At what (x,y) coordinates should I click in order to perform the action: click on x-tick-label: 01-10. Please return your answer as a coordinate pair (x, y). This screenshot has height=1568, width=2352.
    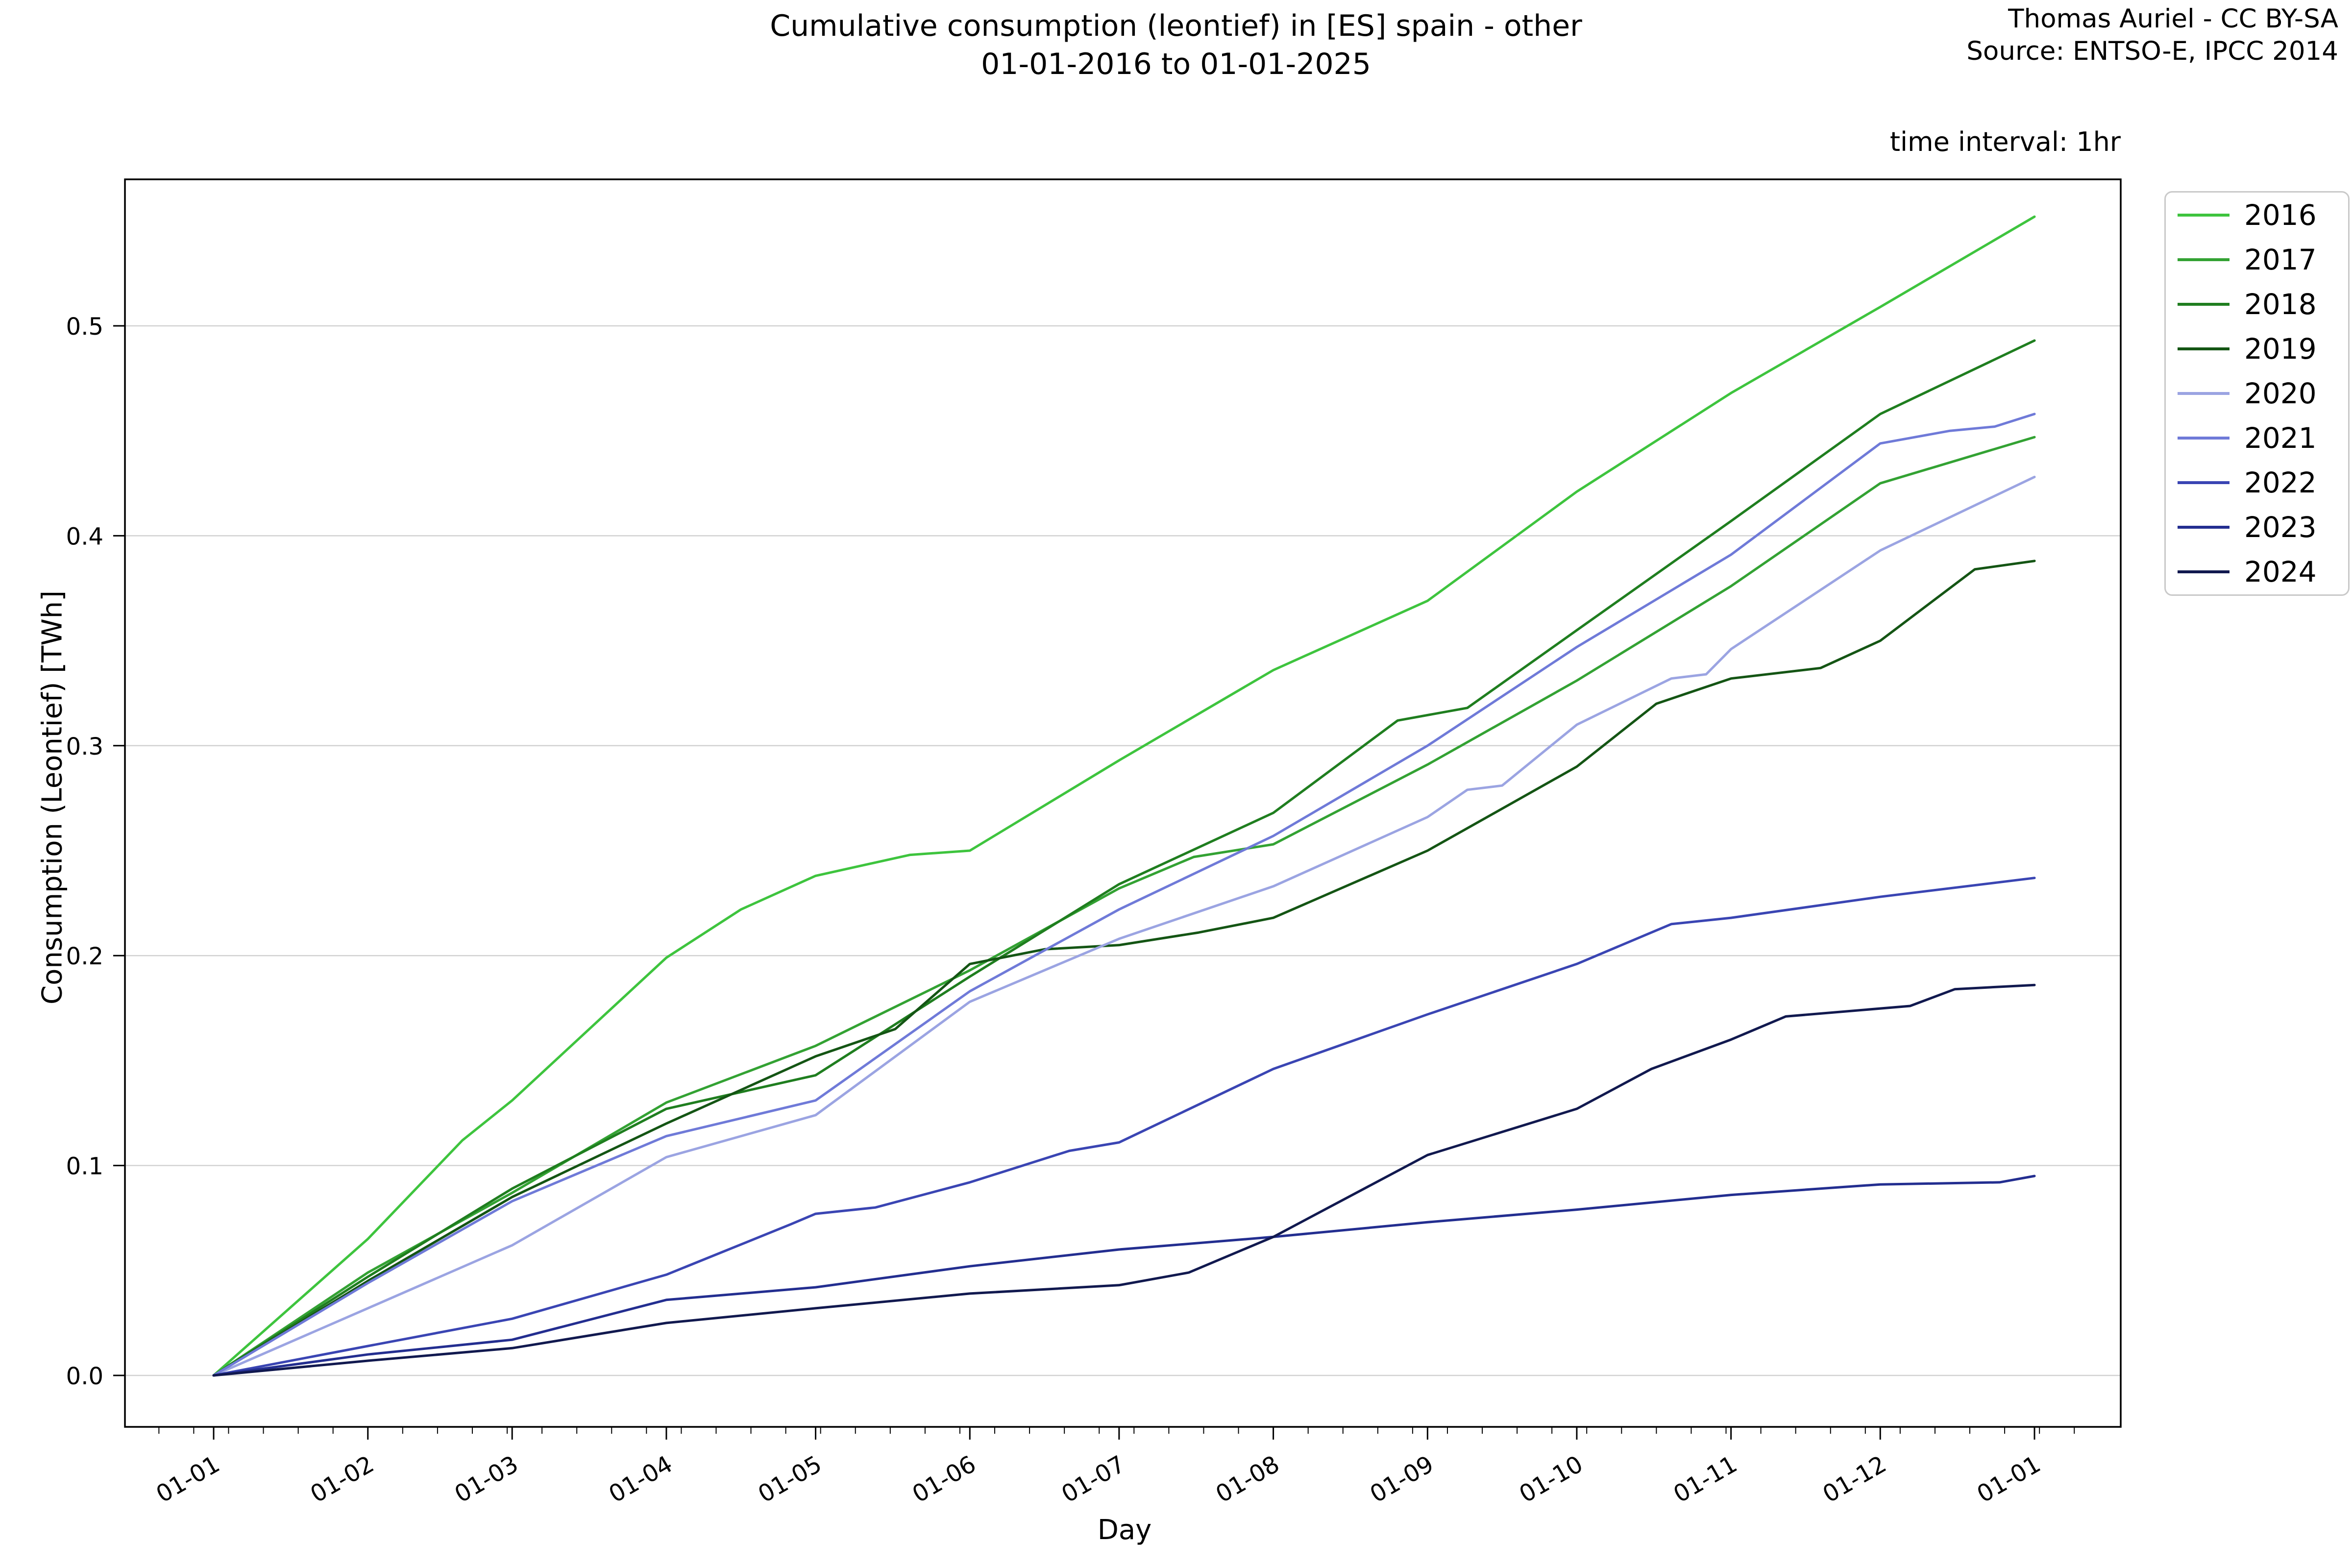
    Looking at the image, I should click on (1551, 1479).